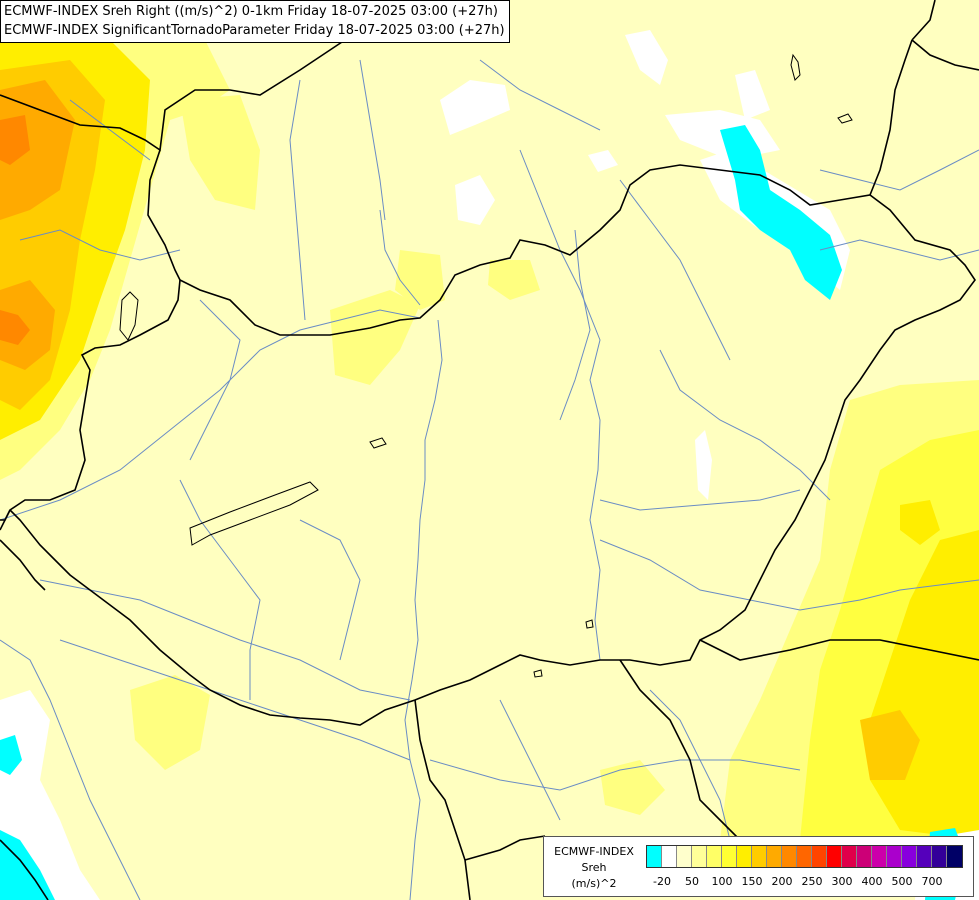 This screenshot has width=979, height=900. What do you see at coordinates (594, 883) in the screenshot?
I see `legend-unit-label: (m/s)^2` at bounding box center [594, 883].